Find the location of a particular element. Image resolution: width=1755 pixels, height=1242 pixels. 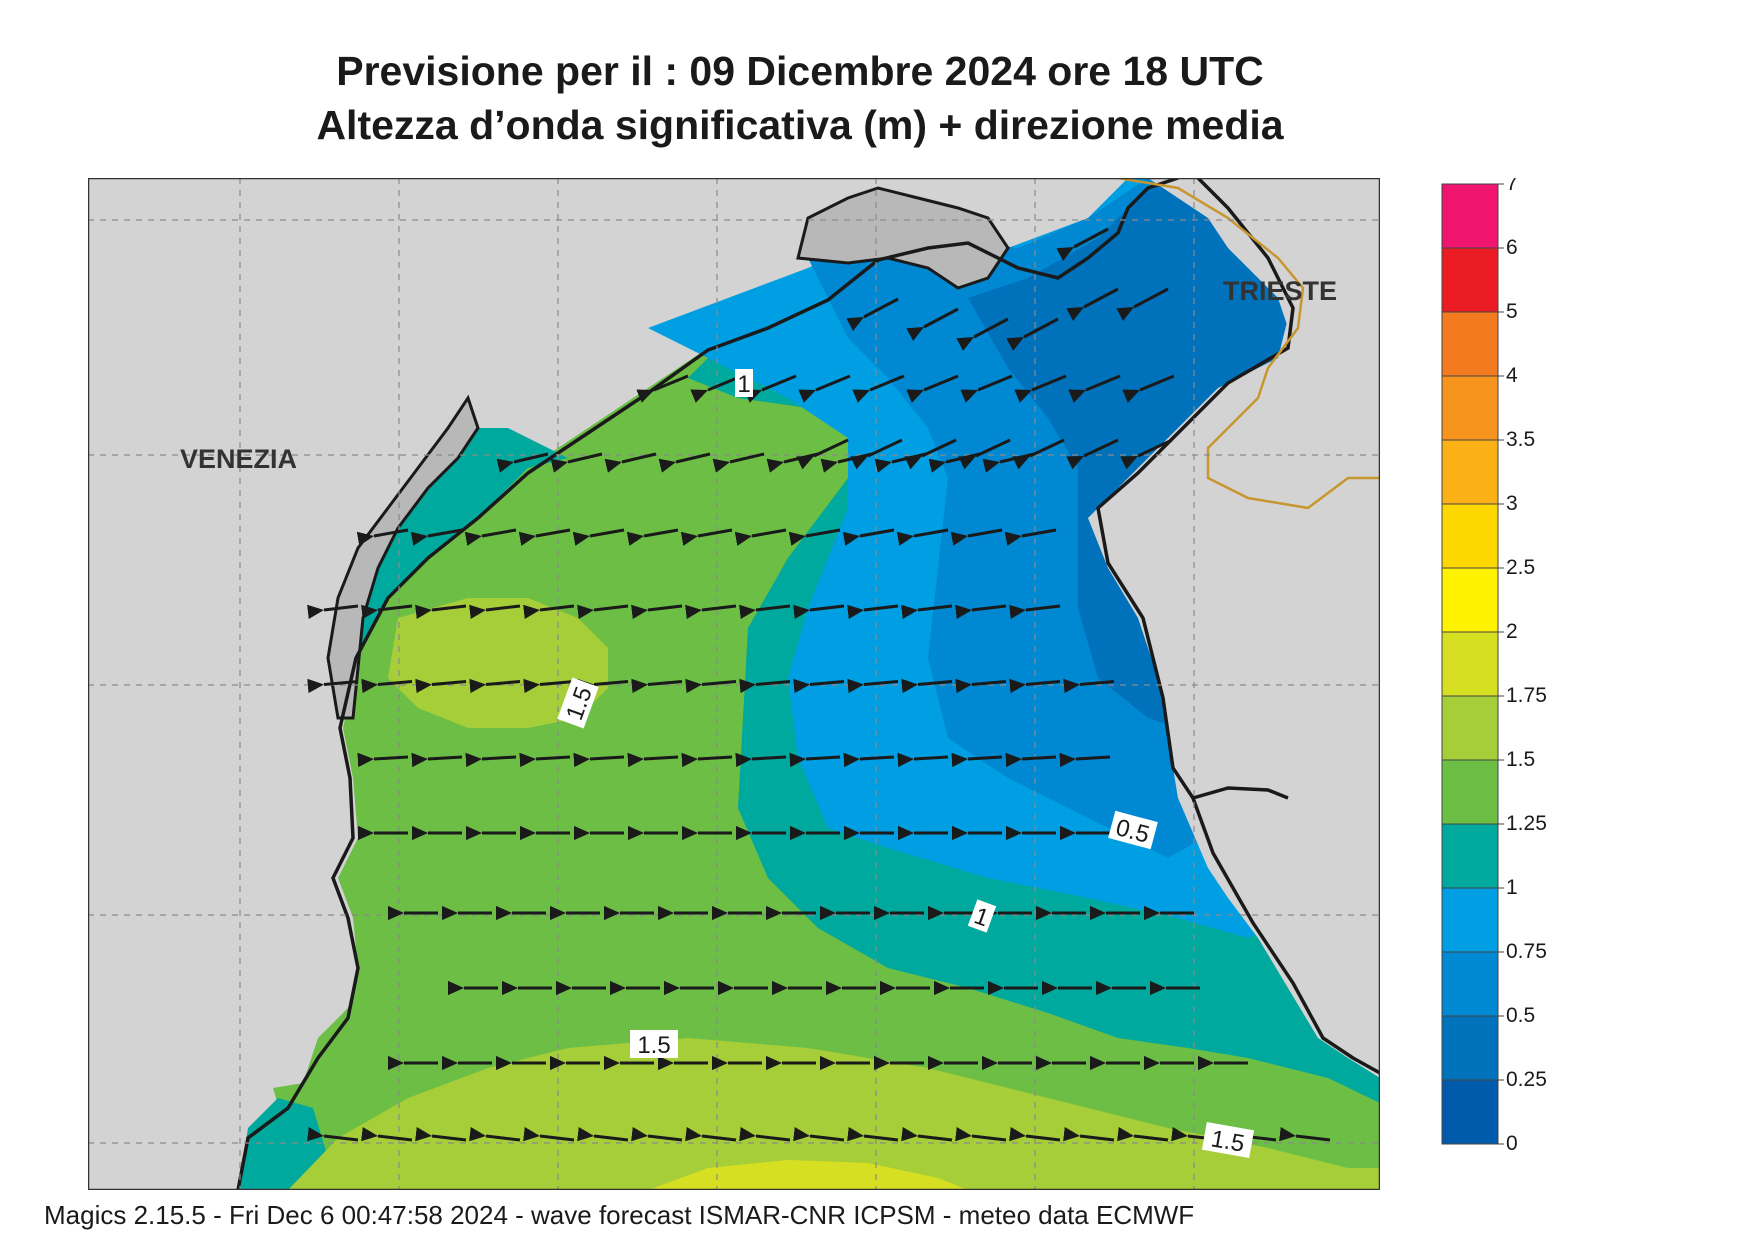

legend-tick-label: 1 is located at coordinates (1512, 887).